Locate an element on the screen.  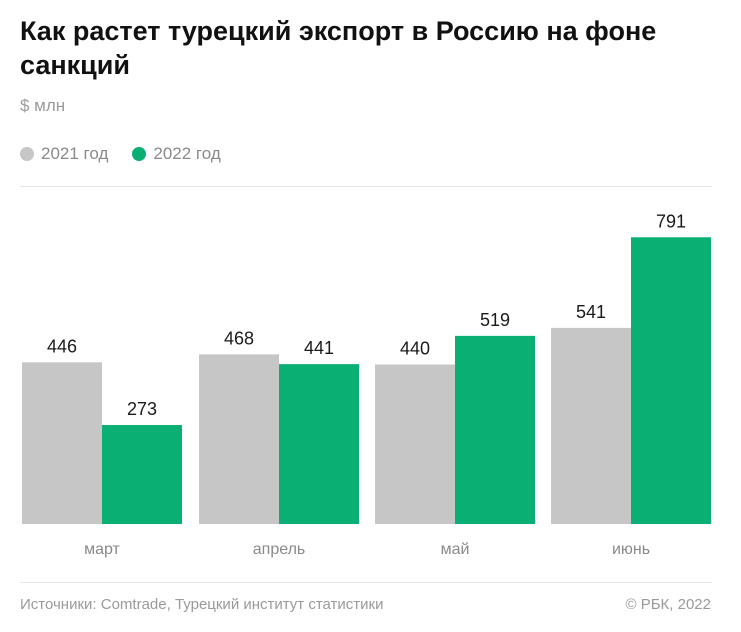
legend-item-2021: 2021 год is located at coordinates (64, 154).